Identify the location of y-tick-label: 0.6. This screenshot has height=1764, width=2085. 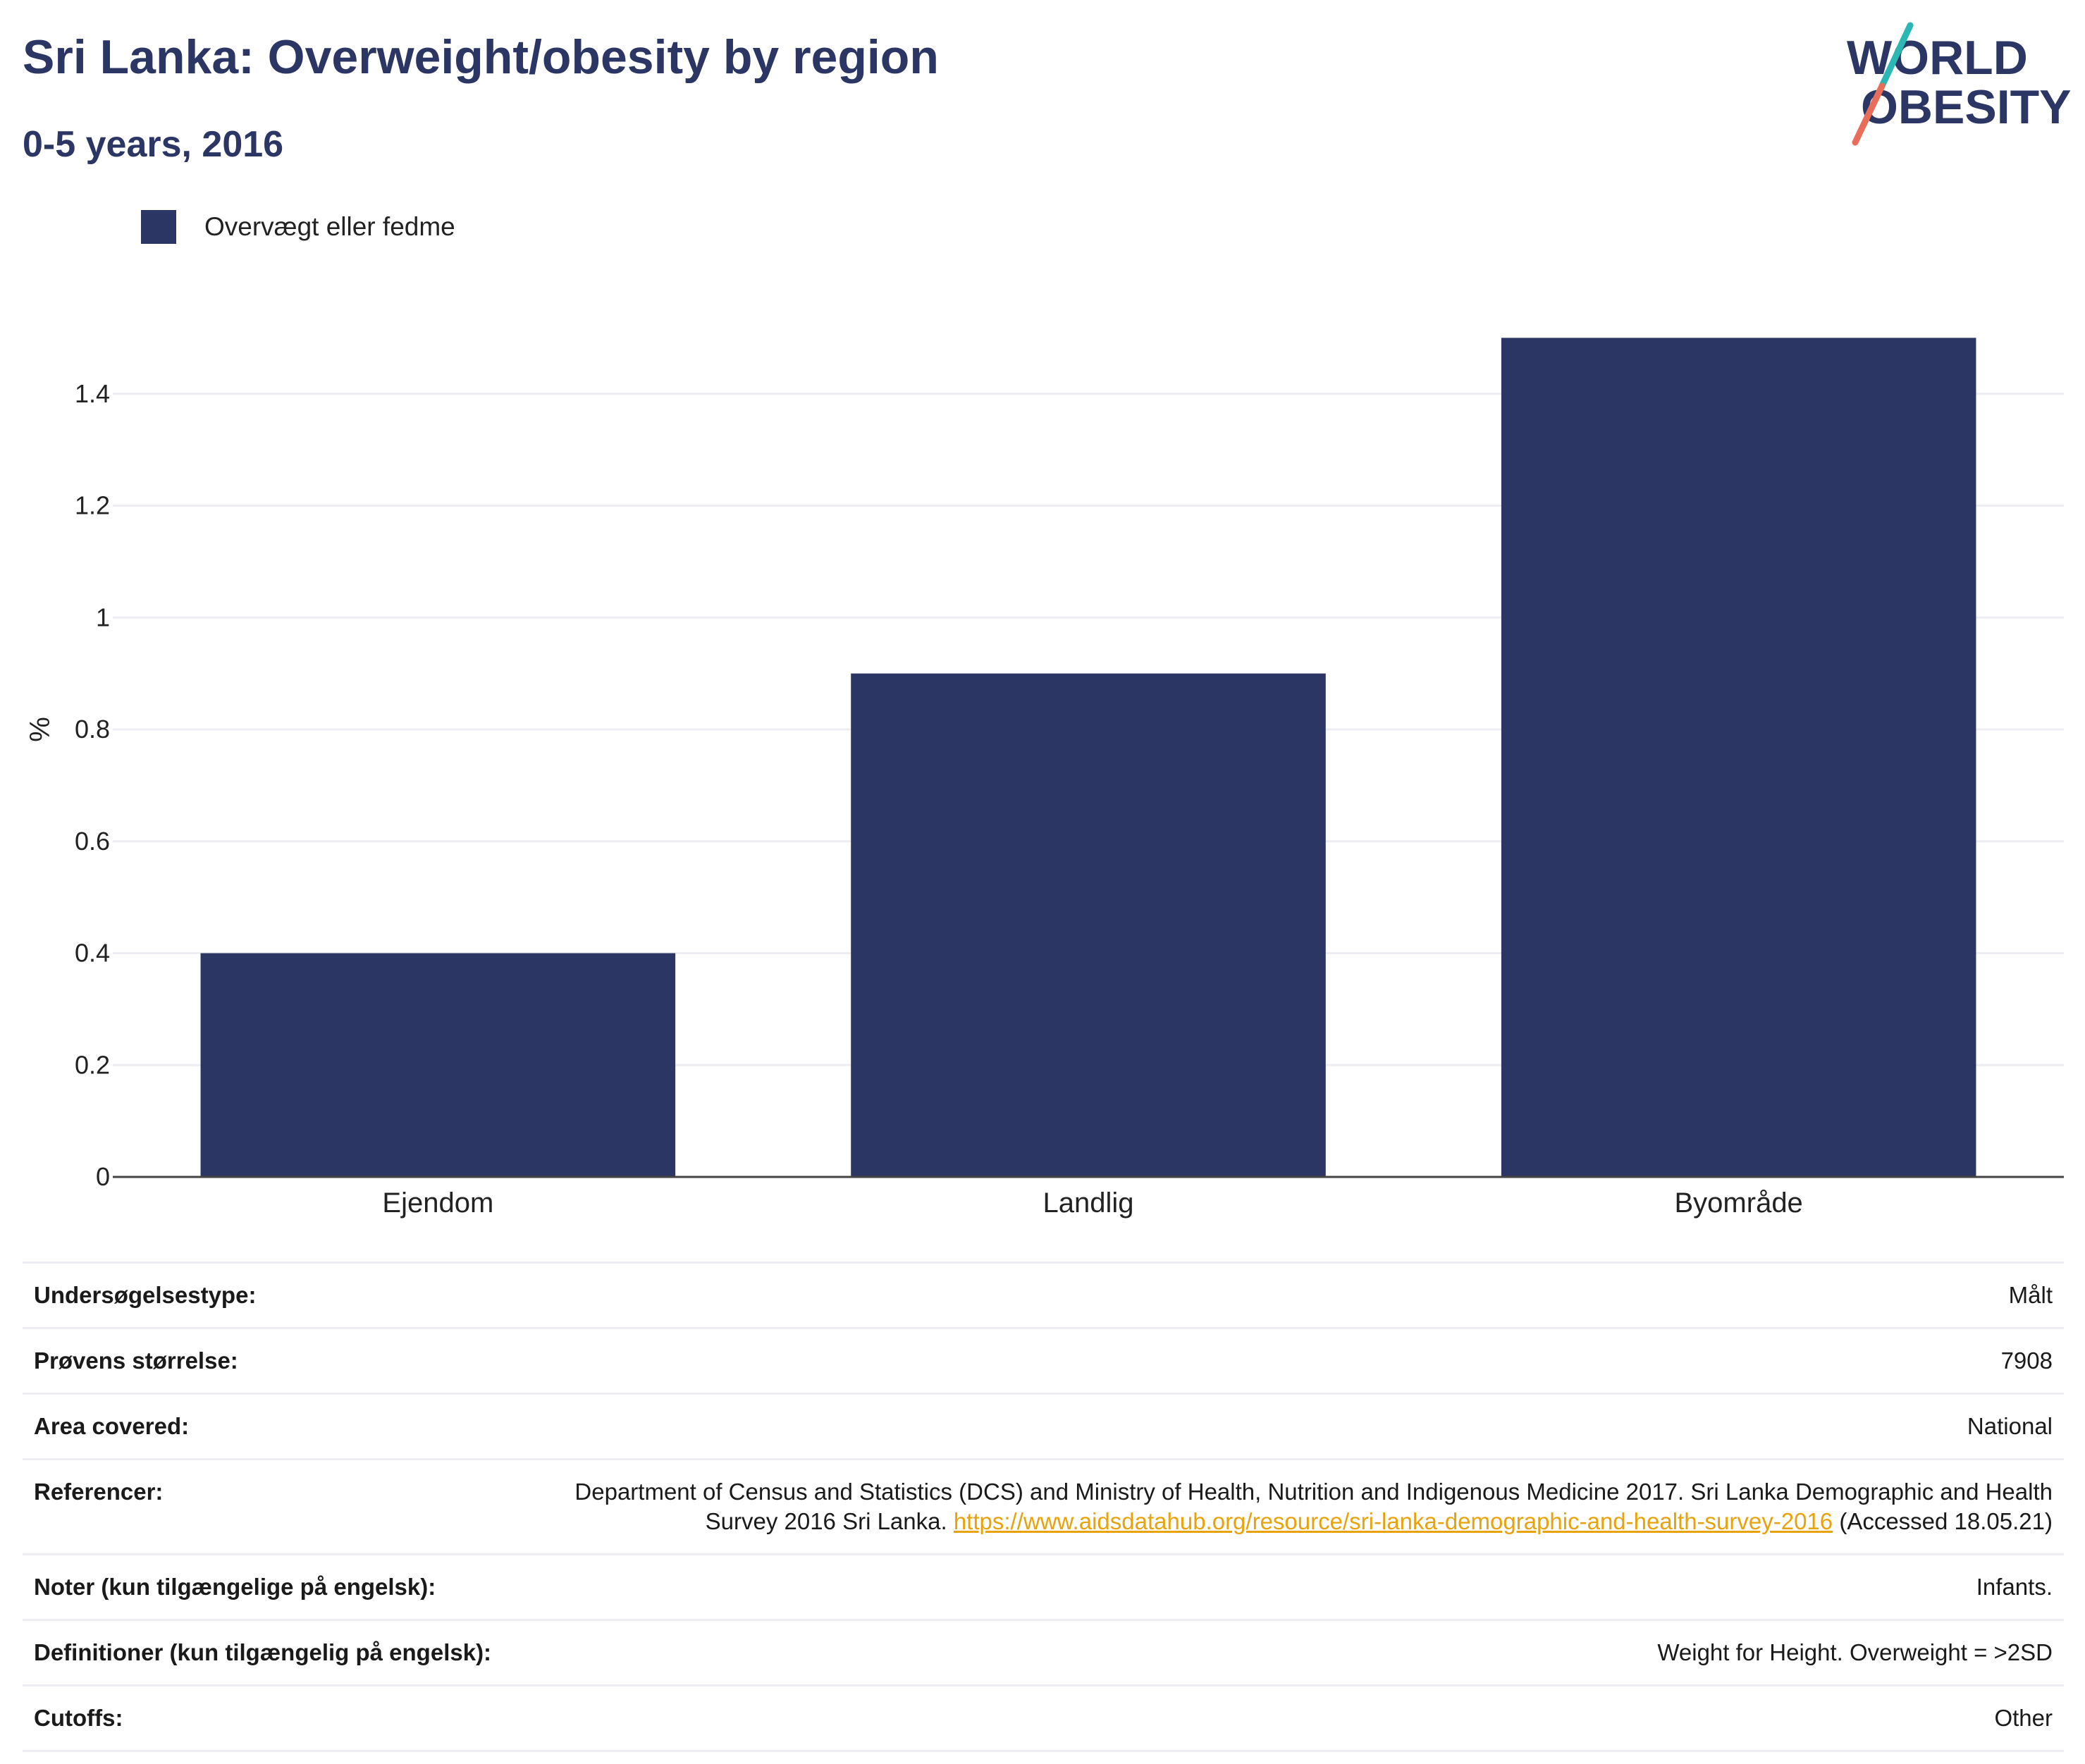
(92, 841).